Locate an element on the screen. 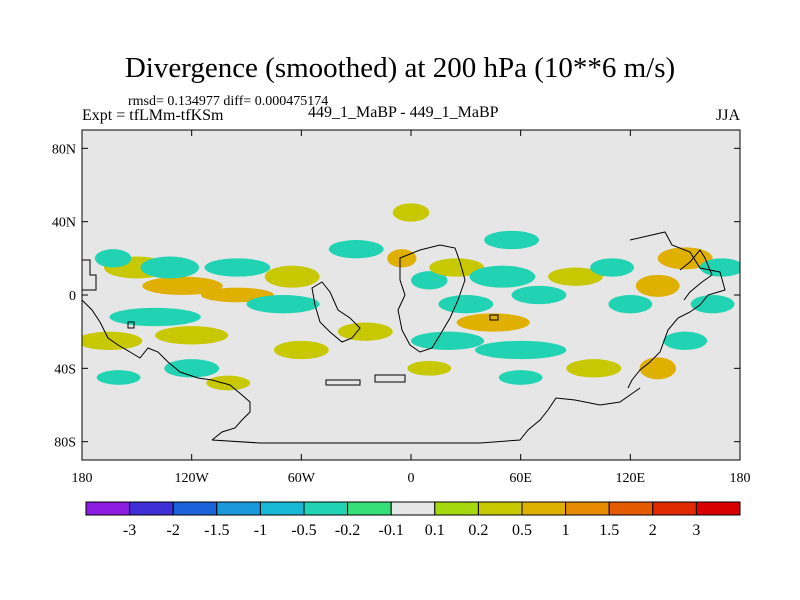  x-tick-label-2: 60W is located at coordinates (302, 478).